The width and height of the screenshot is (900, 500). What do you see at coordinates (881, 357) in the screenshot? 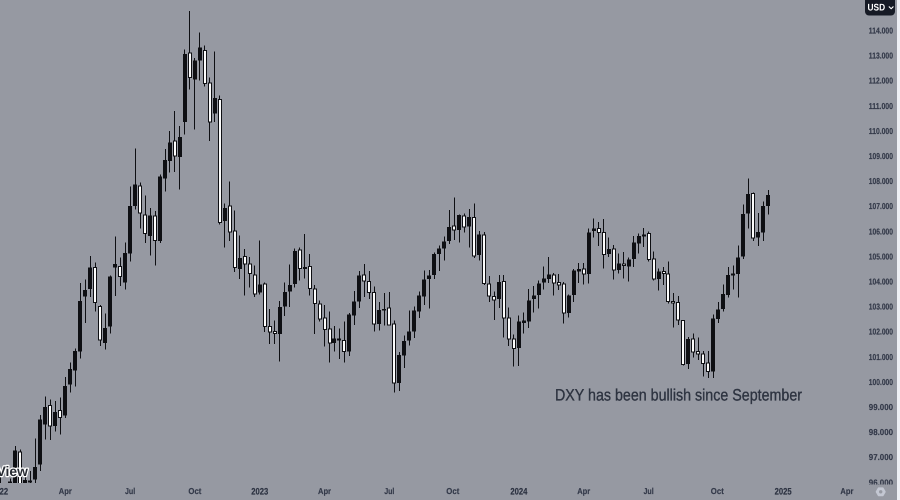
I see `svg-text: 101.000` at bounding box center [881, 357].